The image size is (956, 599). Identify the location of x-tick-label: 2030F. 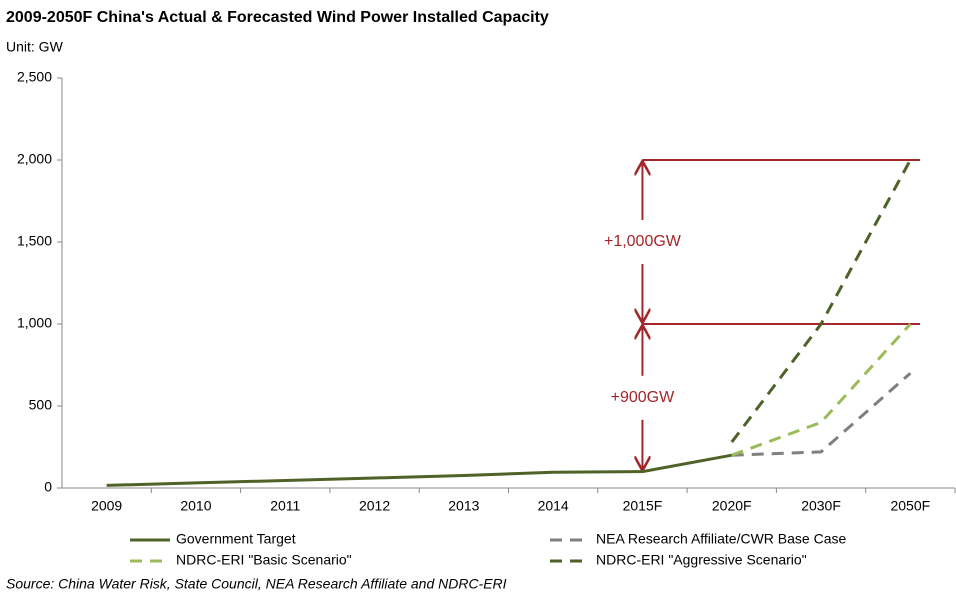
(821, 506).